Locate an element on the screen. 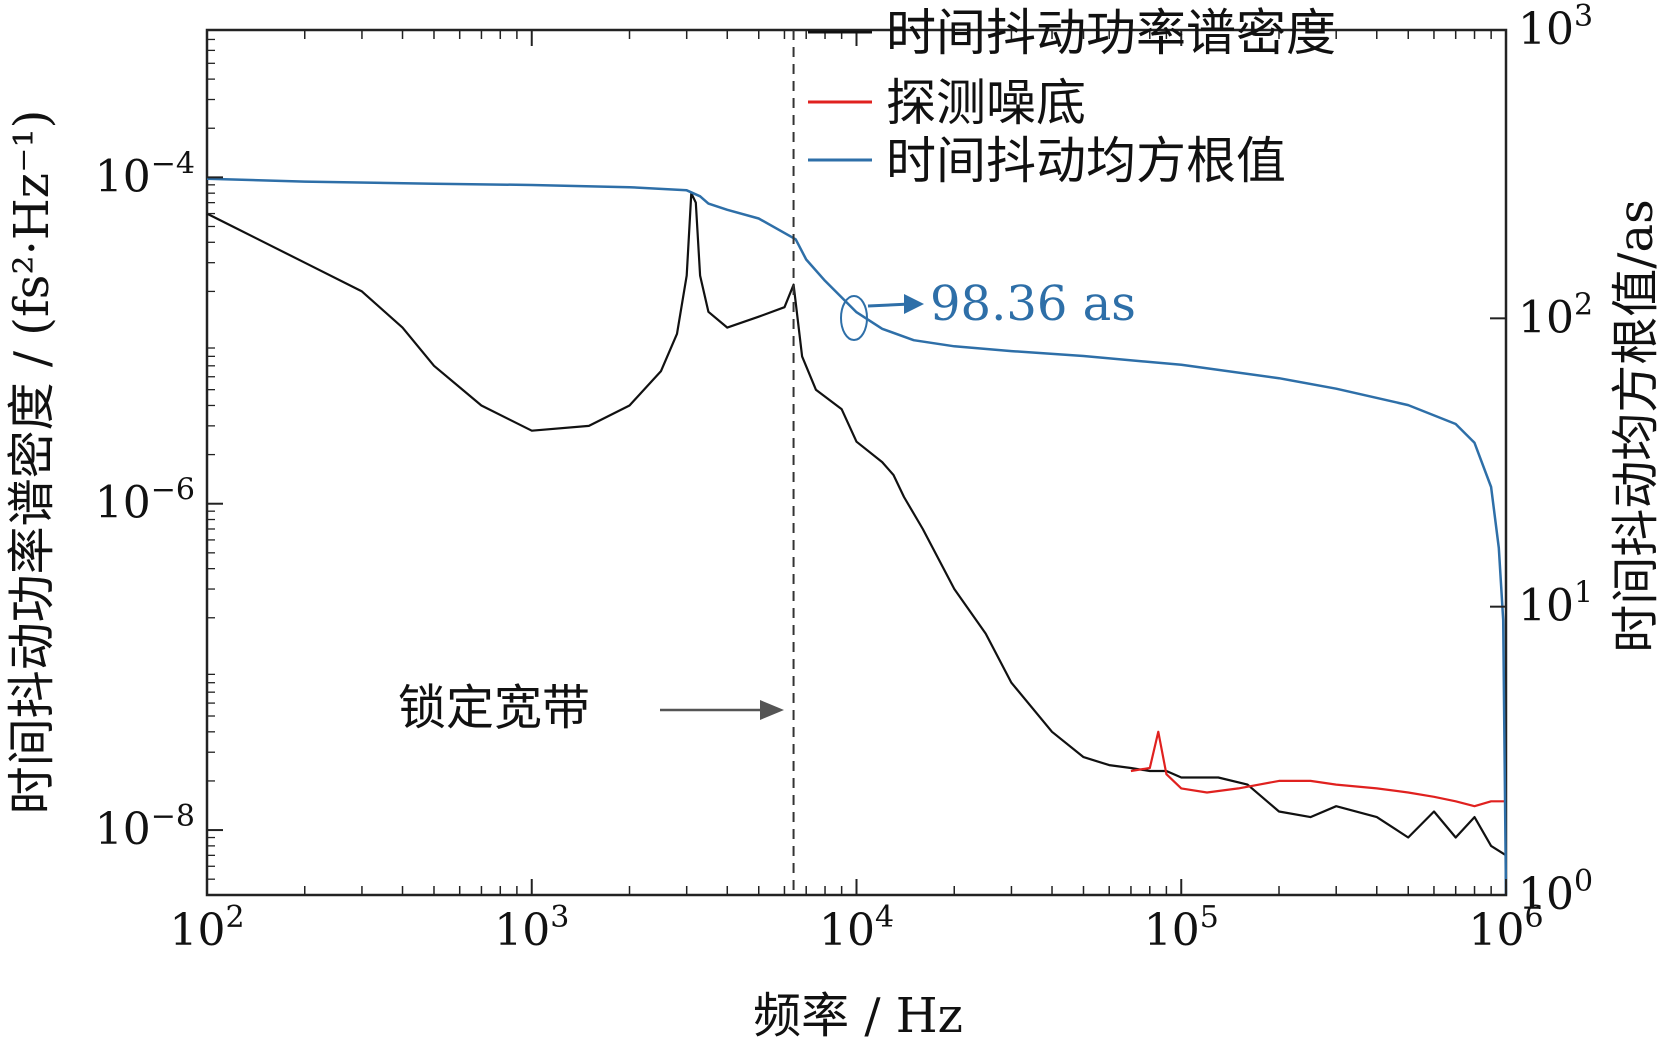 Image resolution: width=1678 pixels, height=1053 pixels. legend: 时间抖动功率谱密度 探测噪底 时间抖动均方根值 is located at coordinates (1072, 97).